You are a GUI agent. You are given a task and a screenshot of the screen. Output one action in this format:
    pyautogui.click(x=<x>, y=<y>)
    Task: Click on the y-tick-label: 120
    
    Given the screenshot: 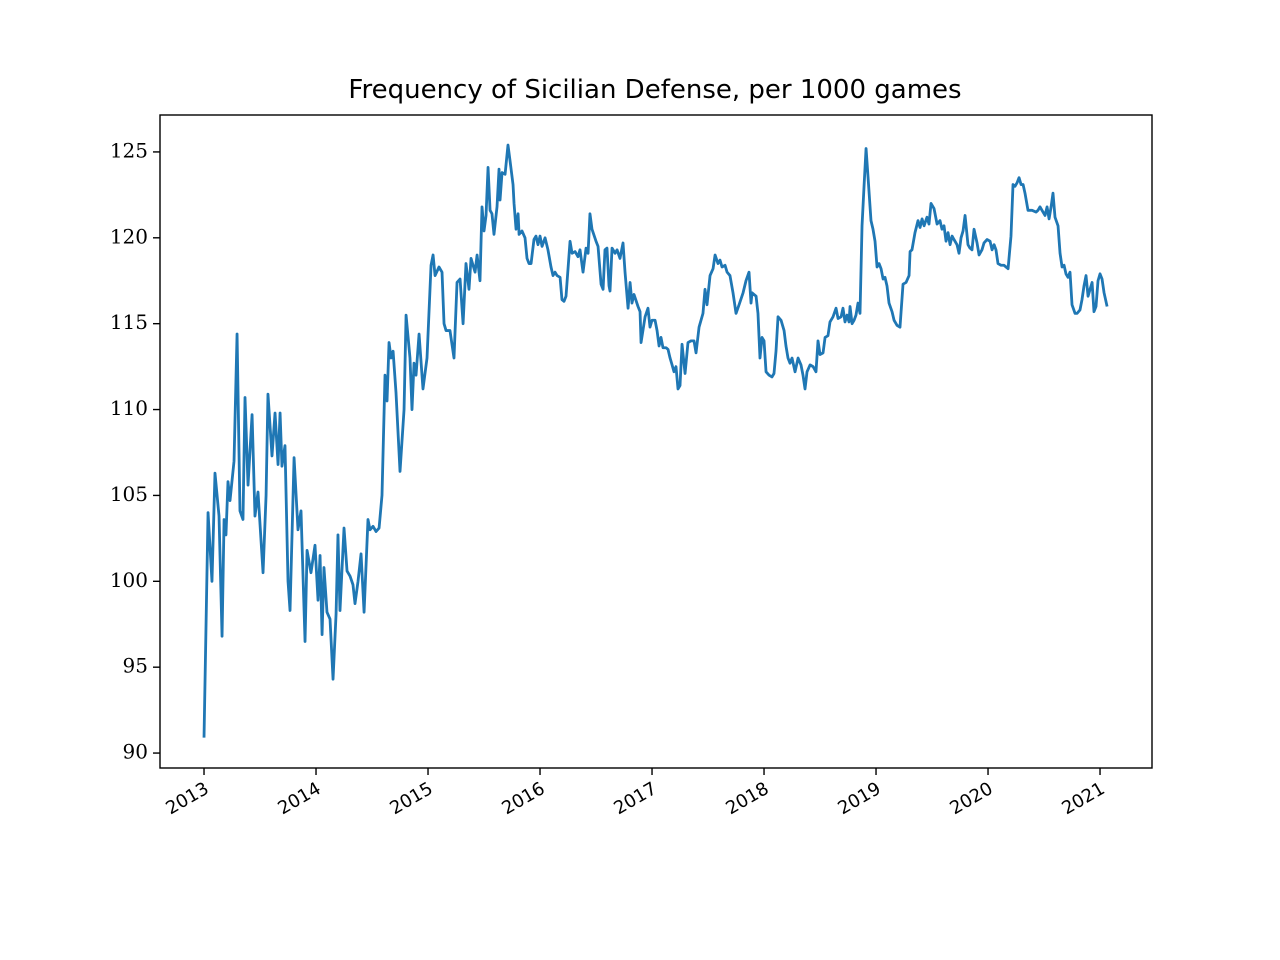 What is the action you would take?
    pyautogui.click(x=129, y=236)
    